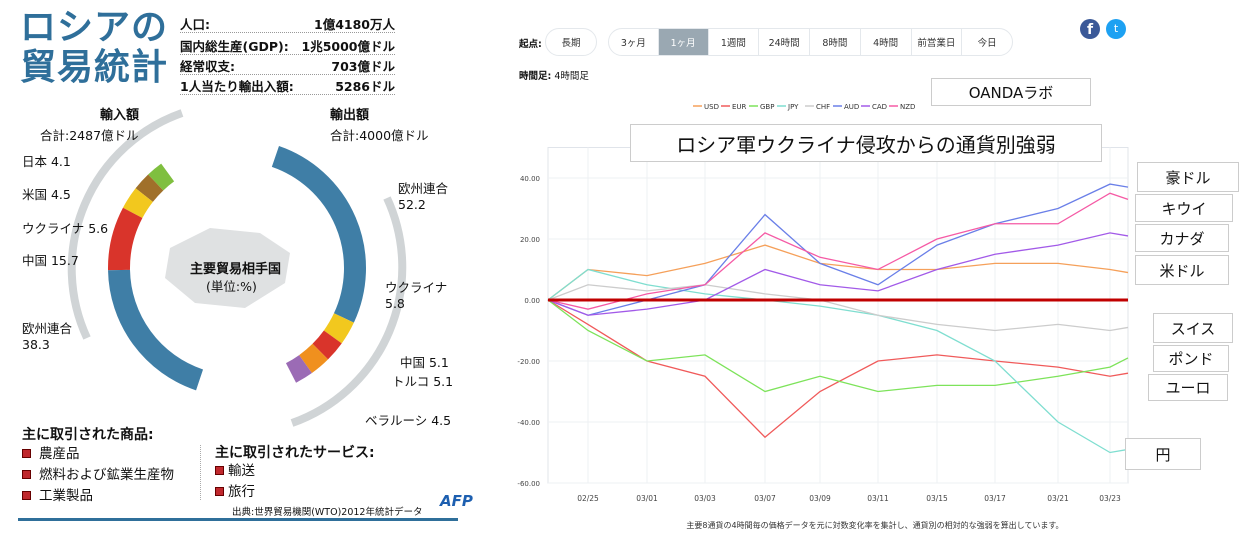  Describe the element at coordinates (851, 107) in the screenshot. I see `legend-label: AUD` at that location.